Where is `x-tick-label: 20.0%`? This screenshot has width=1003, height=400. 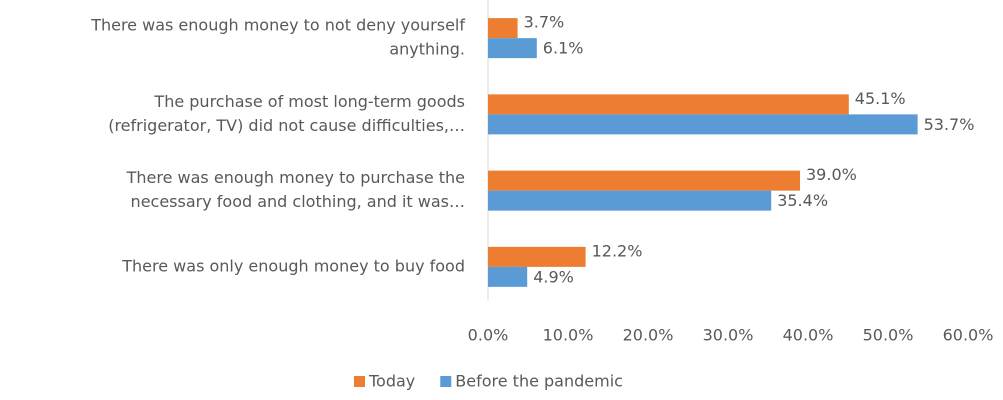 x-tick-label: 20.0% is located at coordinates (648, 335).